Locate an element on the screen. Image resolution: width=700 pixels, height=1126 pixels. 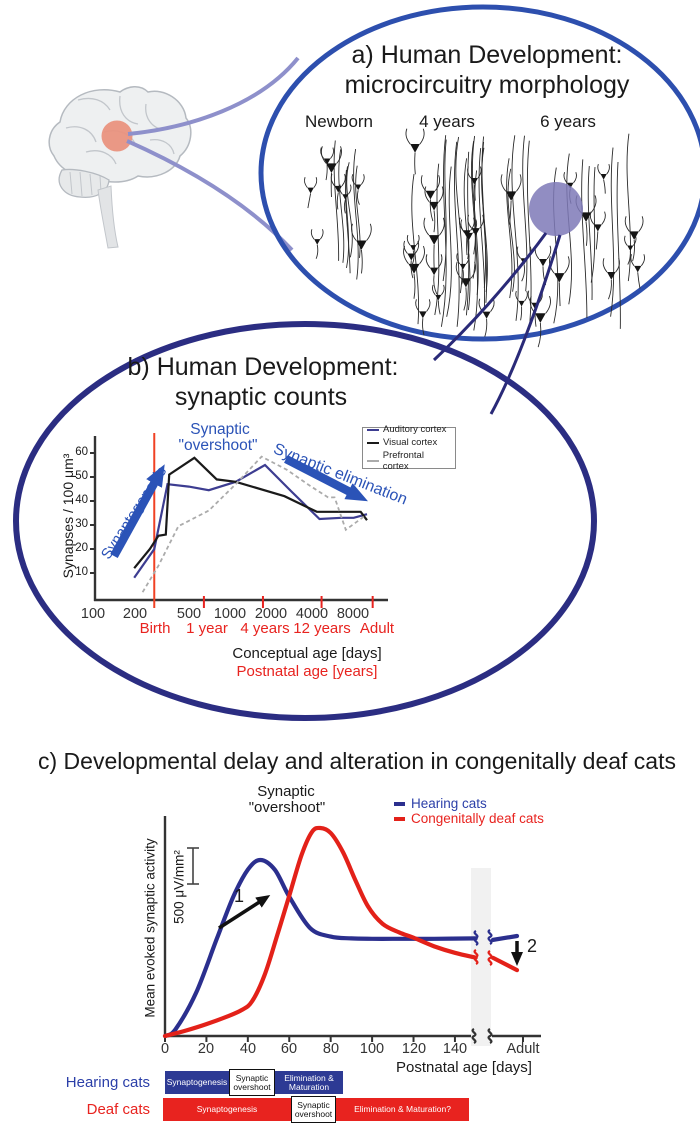
panel-c-overshoot-line2: "overshoot" is located at coordinates (287, 807).